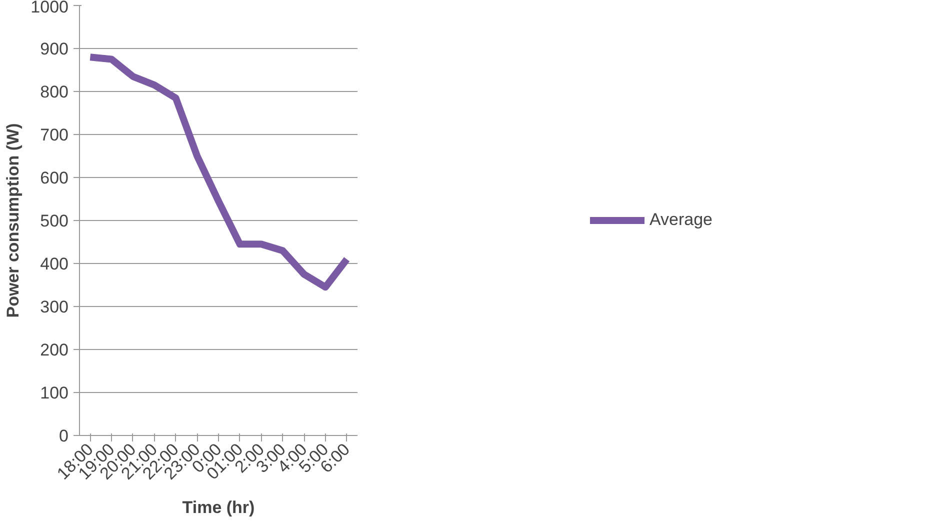 This screenshot has height=524, width=951. Describe the element at coordinates (54, 350) in the screenshot. I see `y-tick-label: 200` at that location.